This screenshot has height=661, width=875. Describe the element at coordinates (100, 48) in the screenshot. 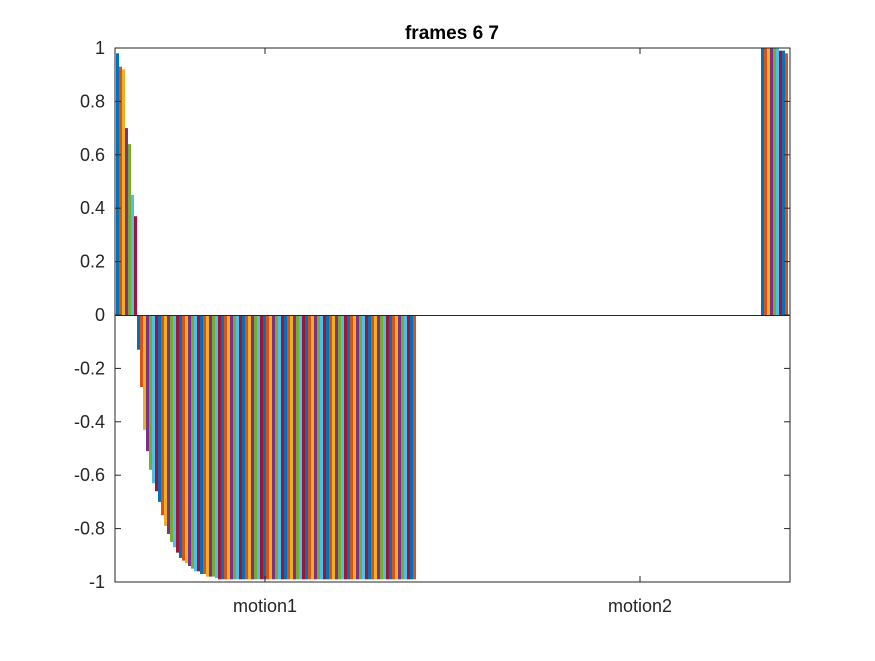

I see `y-tick-label: 1` at that location.